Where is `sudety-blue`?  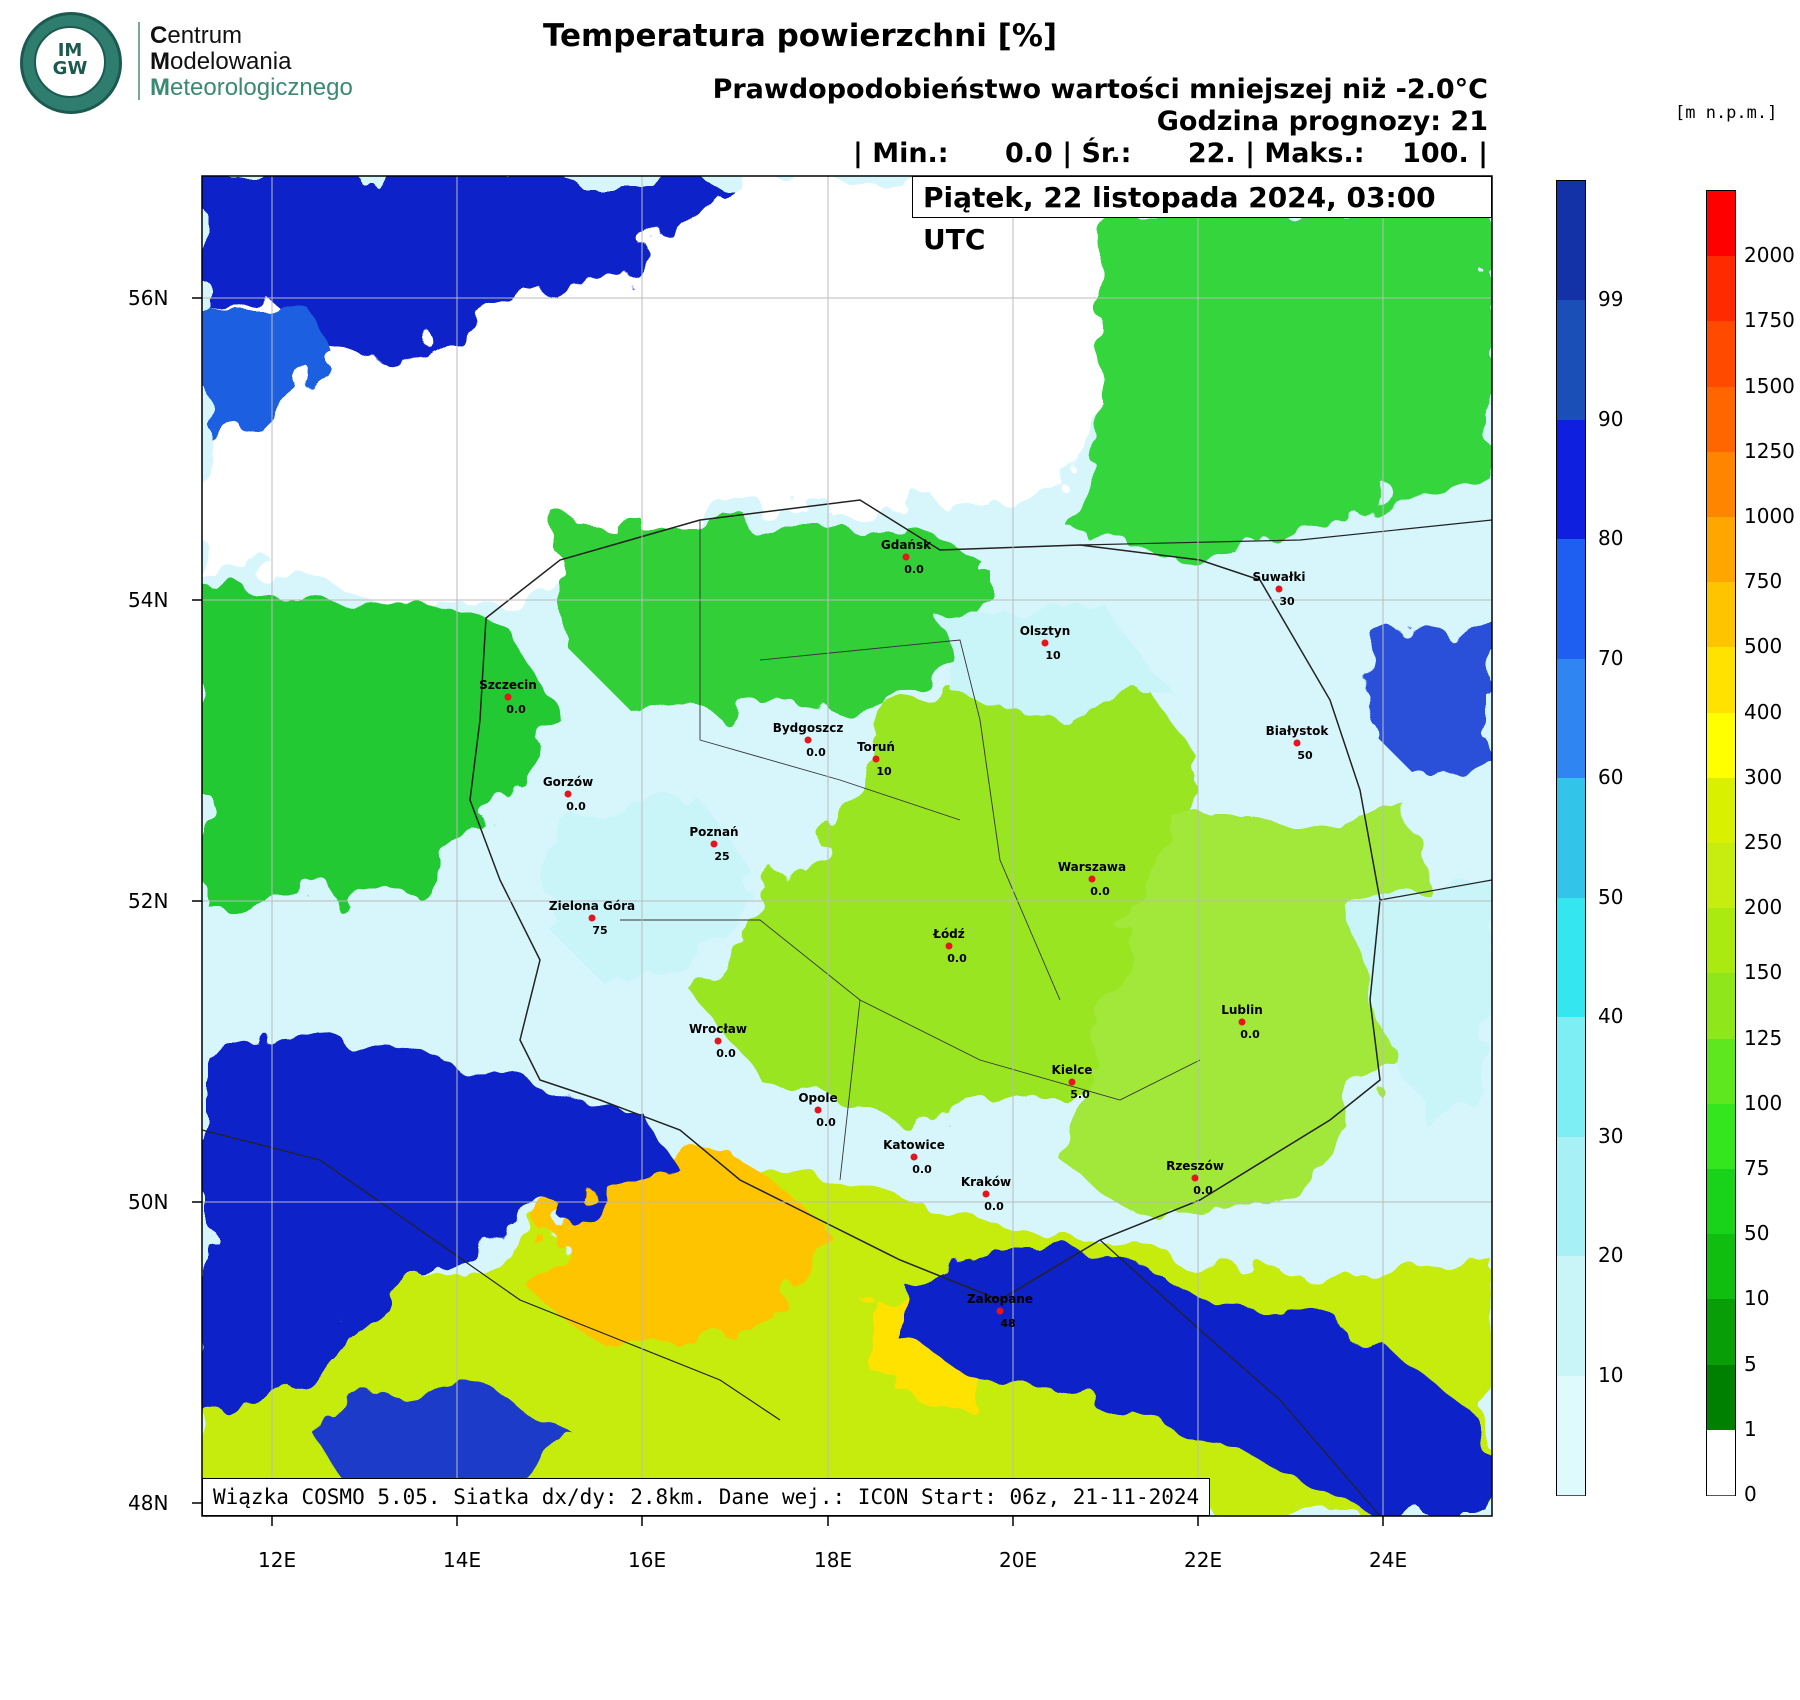 sudety-blue is located at coordinates (441, 1225).